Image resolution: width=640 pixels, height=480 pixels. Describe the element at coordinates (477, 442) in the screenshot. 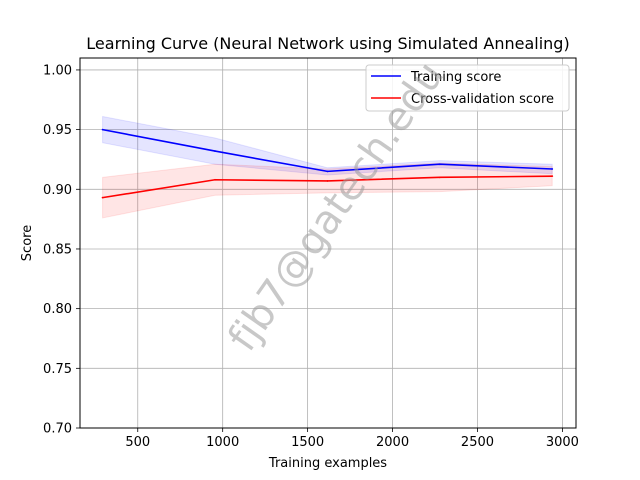

I see `x-tick-label: 2500` at that location.